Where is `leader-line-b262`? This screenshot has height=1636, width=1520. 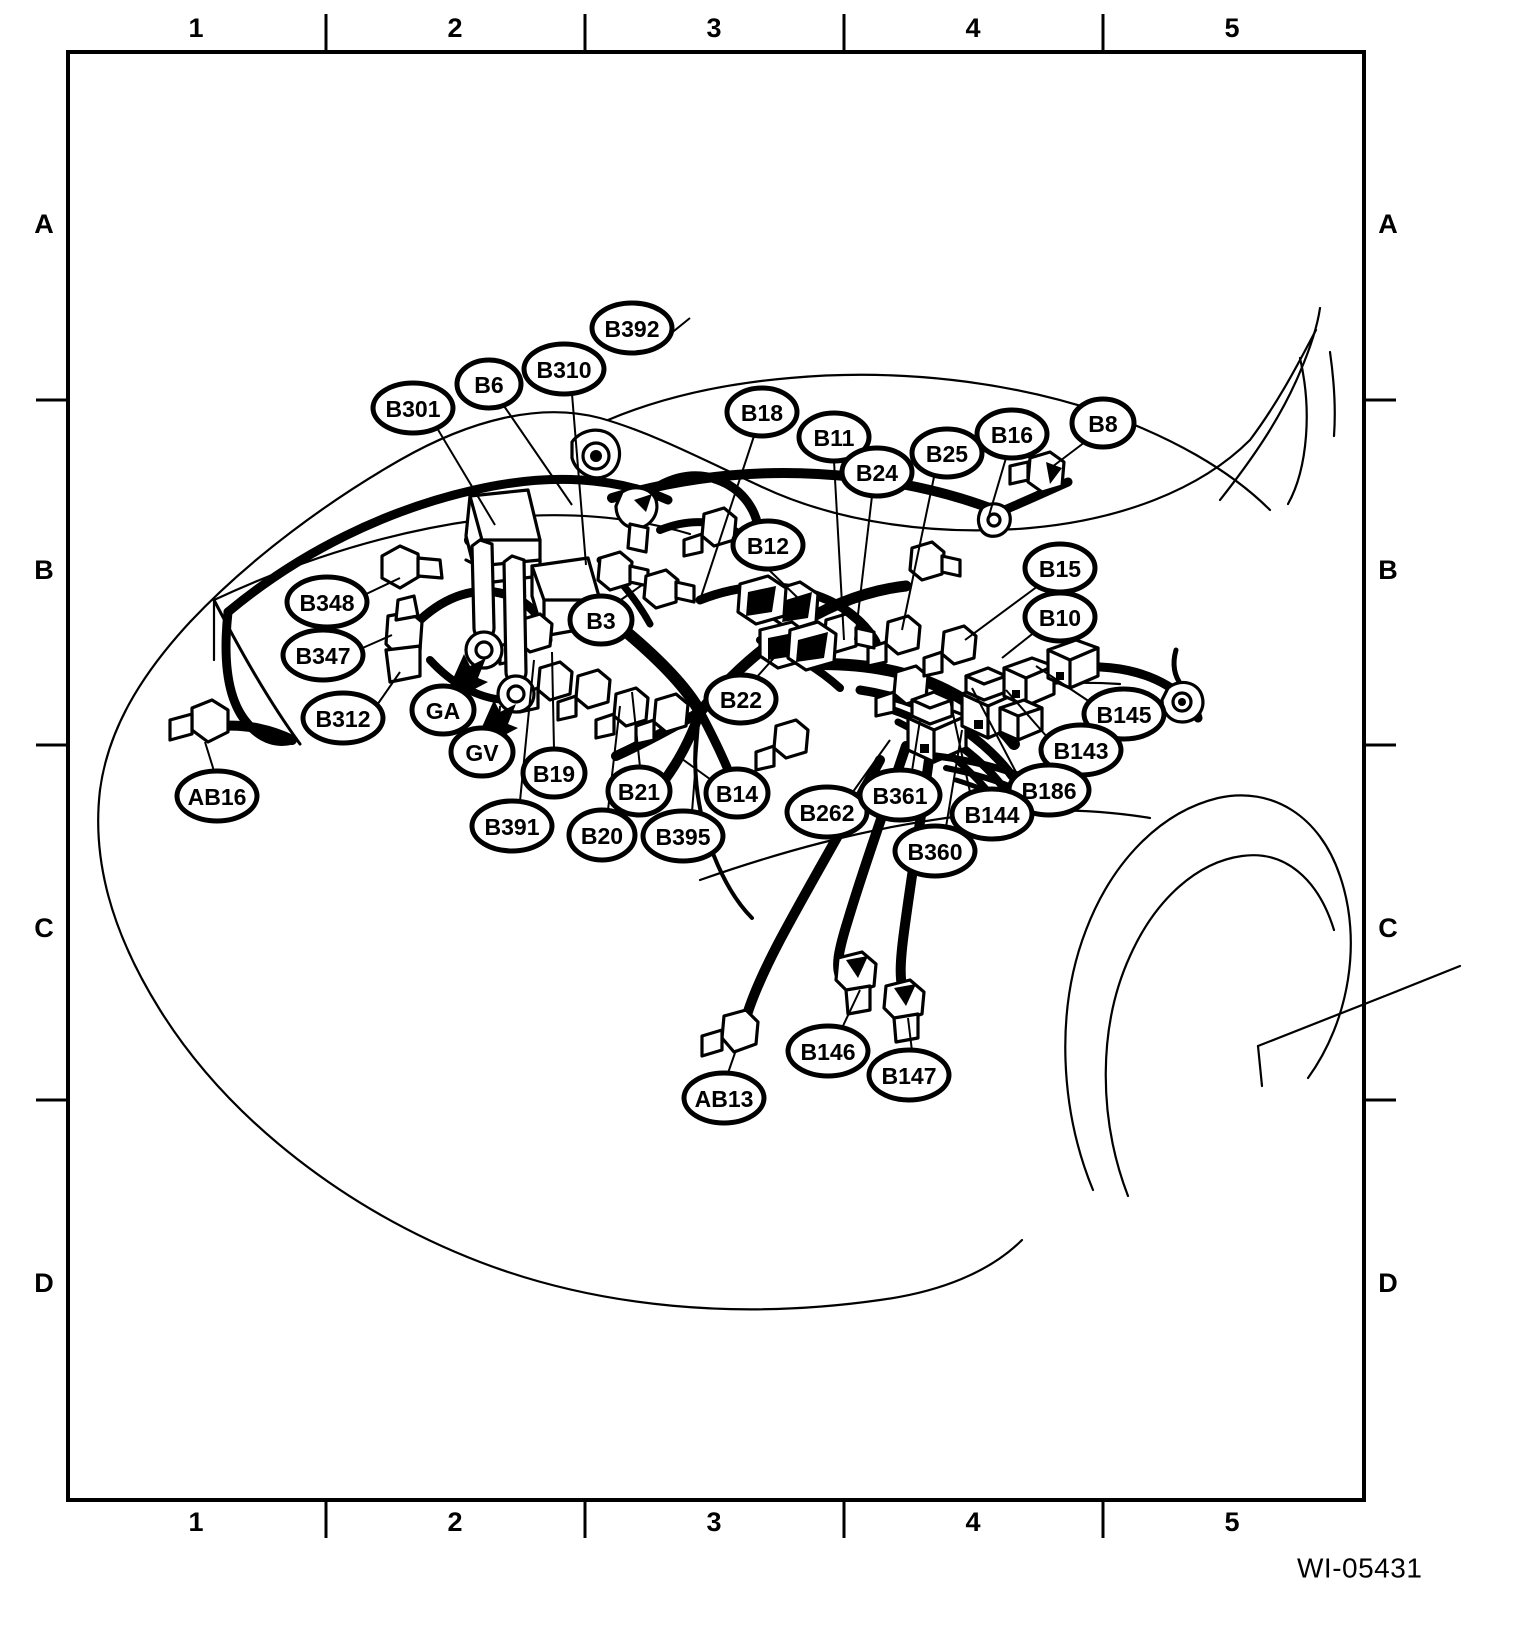
leader-line-b262 is located at coordinates (870, 768).